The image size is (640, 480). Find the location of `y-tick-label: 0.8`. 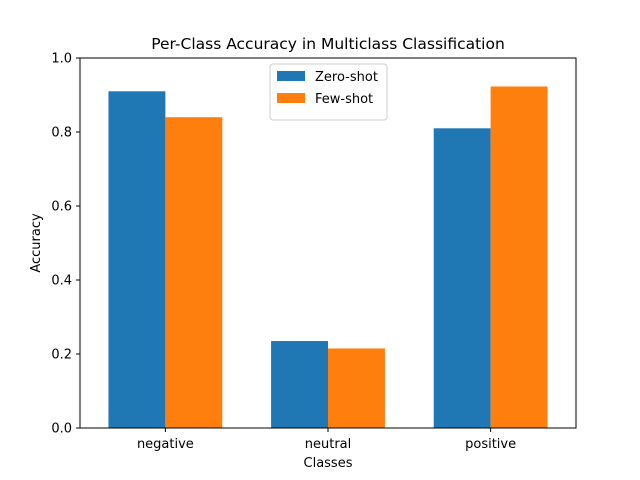

y-tick-label: 0.8 is located at coordinates (61, 133).